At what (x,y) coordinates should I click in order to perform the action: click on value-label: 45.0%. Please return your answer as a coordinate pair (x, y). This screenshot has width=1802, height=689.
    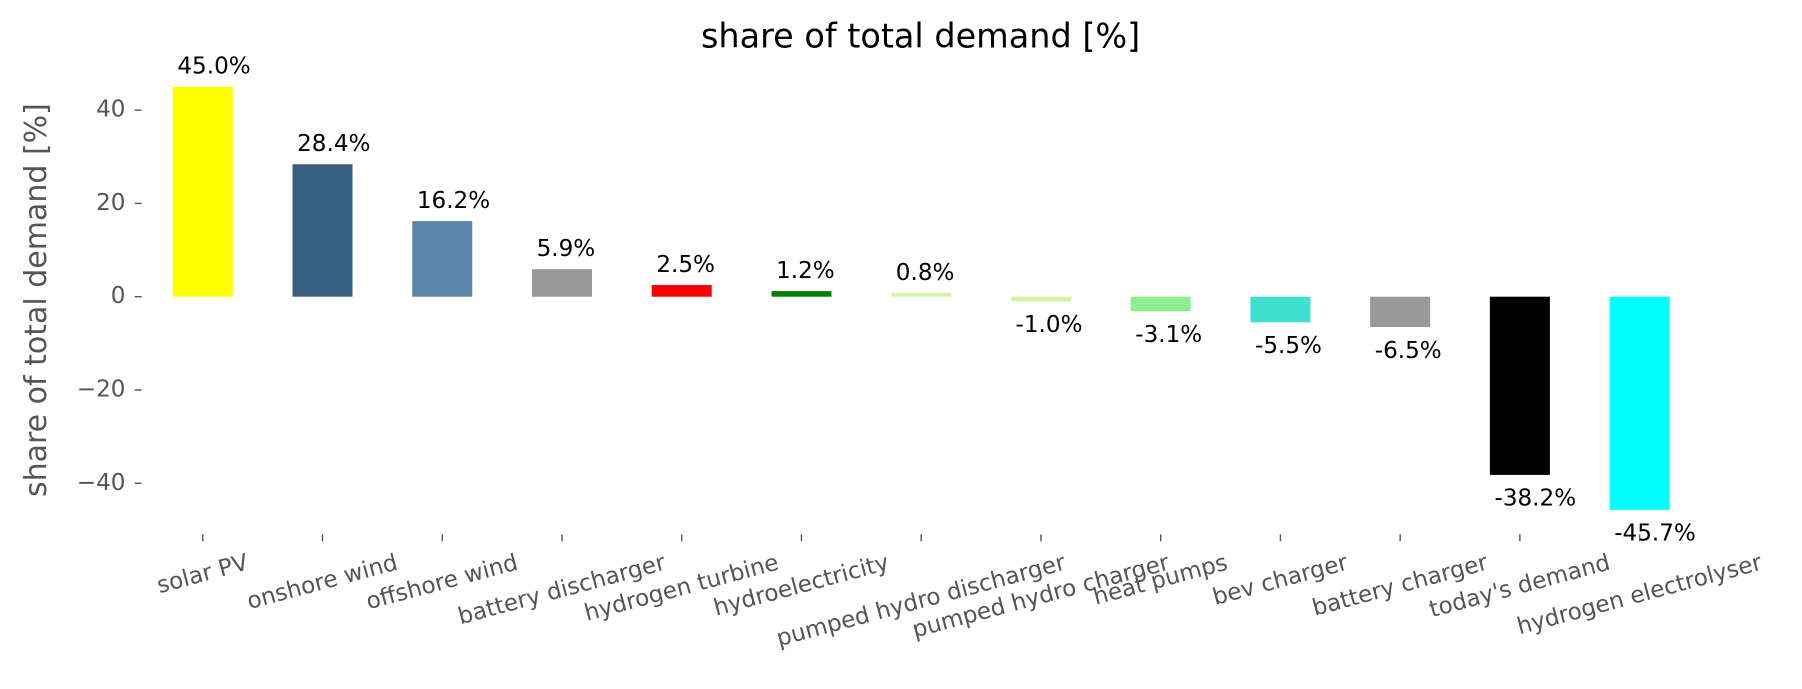
    Looking at the image, I should click on (213, 67).